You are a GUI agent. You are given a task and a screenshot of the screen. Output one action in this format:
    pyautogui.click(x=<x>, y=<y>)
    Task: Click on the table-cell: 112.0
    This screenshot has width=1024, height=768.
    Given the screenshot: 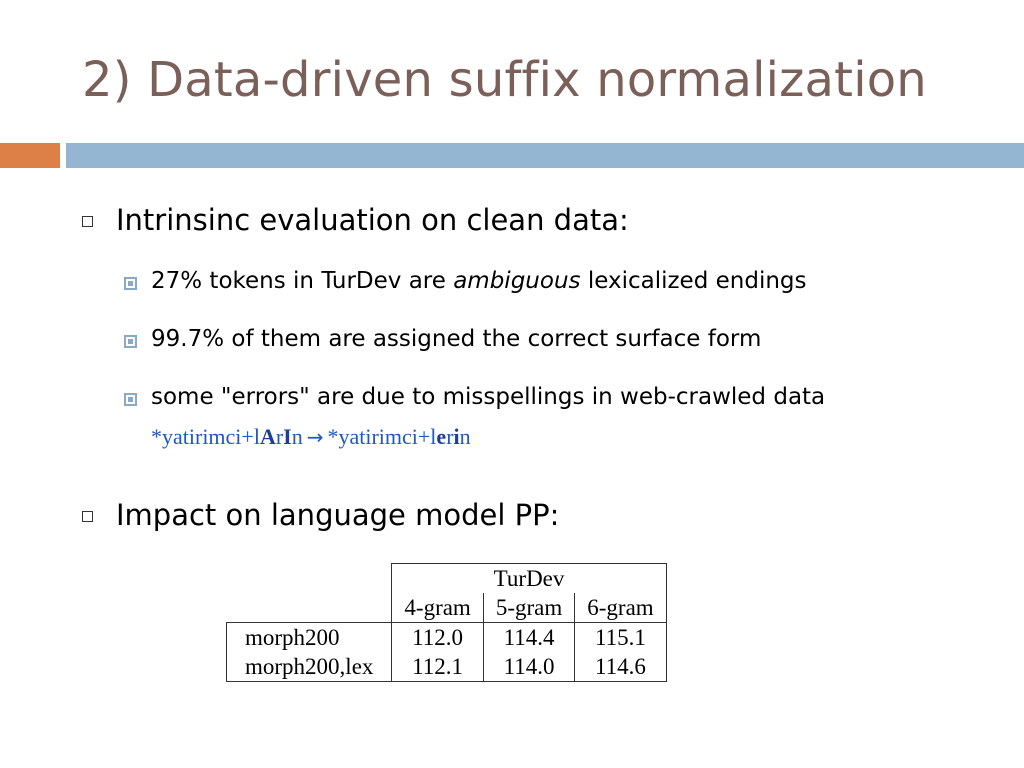 What is the action you would take?
    pyautogui.click(x=437, y=637)
    